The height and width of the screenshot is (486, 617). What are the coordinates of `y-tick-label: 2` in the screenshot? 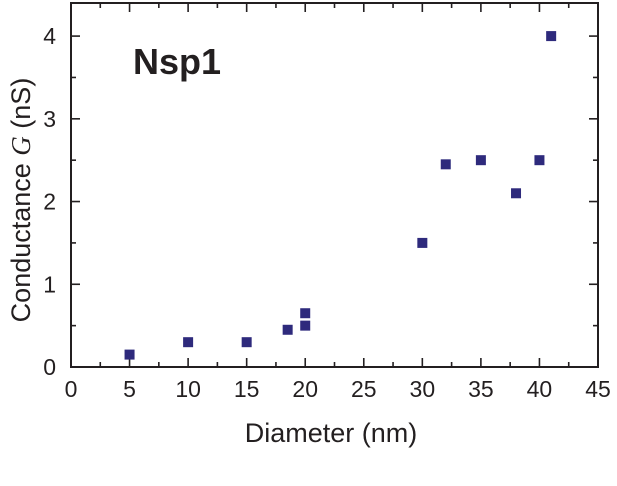 It's located at (49, 202).